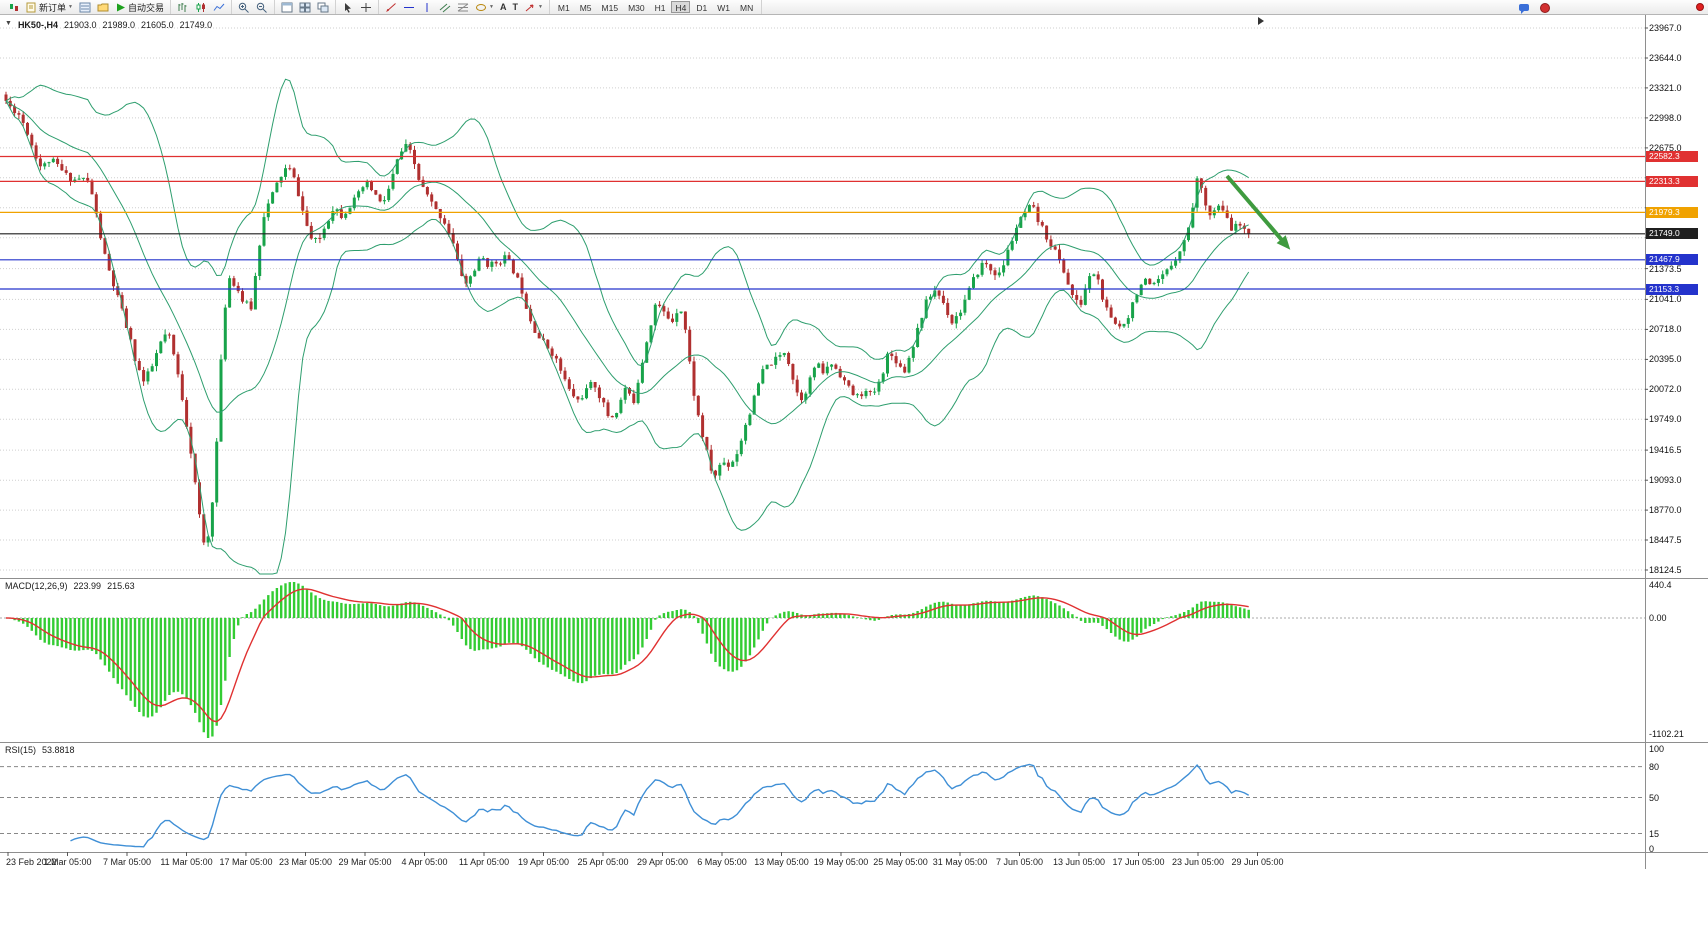  I want to click on cascade-windows-button, so click(323, 7).